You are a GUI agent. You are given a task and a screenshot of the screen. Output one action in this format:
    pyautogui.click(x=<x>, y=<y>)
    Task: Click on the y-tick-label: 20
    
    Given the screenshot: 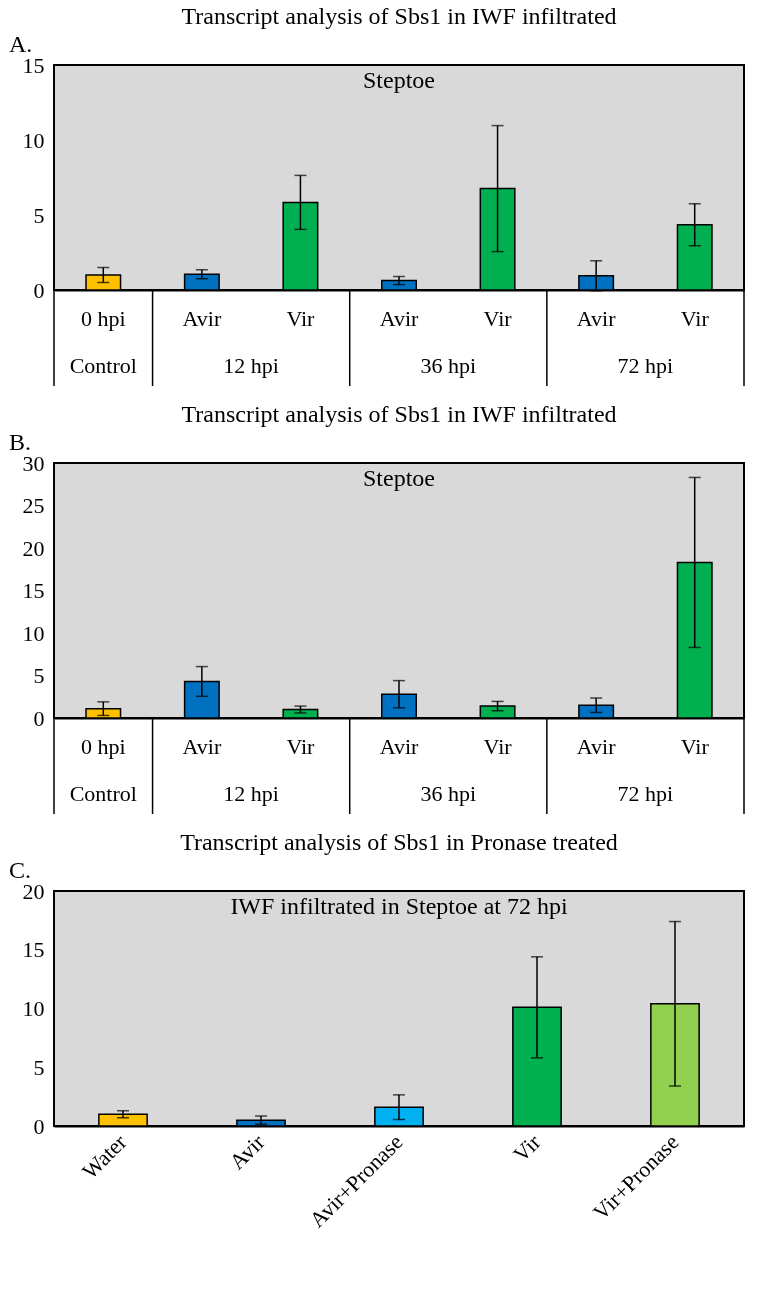 What is the action you would take?
    pyautogui.click(x=33, y=548)
    